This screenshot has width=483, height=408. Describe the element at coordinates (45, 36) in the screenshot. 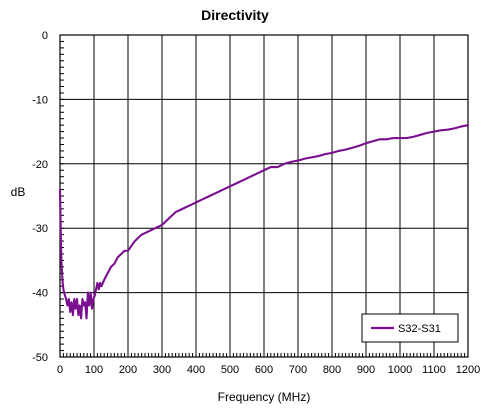

I see `y-tick-label: 0` at that location.